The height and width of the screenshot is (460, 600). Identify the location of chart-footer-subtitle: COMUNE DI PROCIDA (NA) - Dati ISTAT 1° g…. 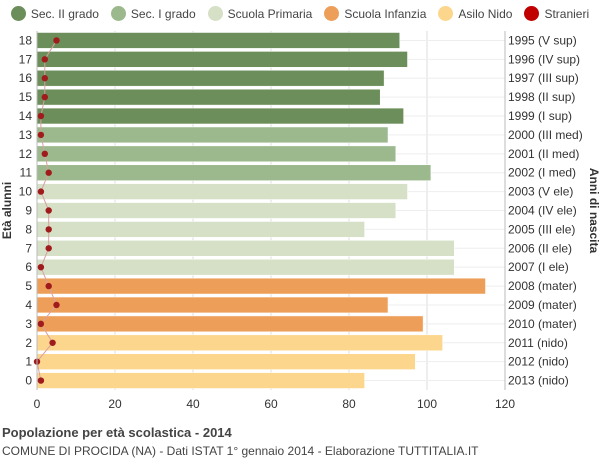
(240, 451).